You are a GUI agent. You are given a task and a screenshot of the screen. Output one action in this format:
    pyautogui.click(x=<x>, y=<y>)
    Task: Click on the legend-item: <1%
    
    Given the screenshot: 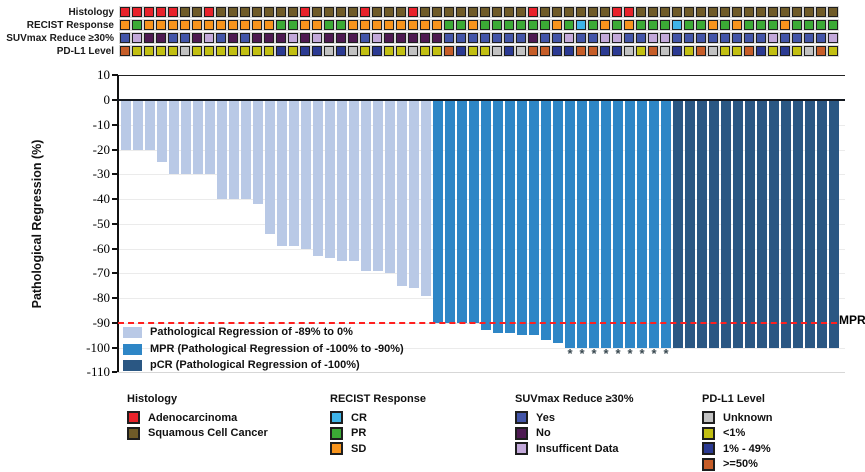 What is the action you would take?
    pyautogui.click(x=737, y=433)
    